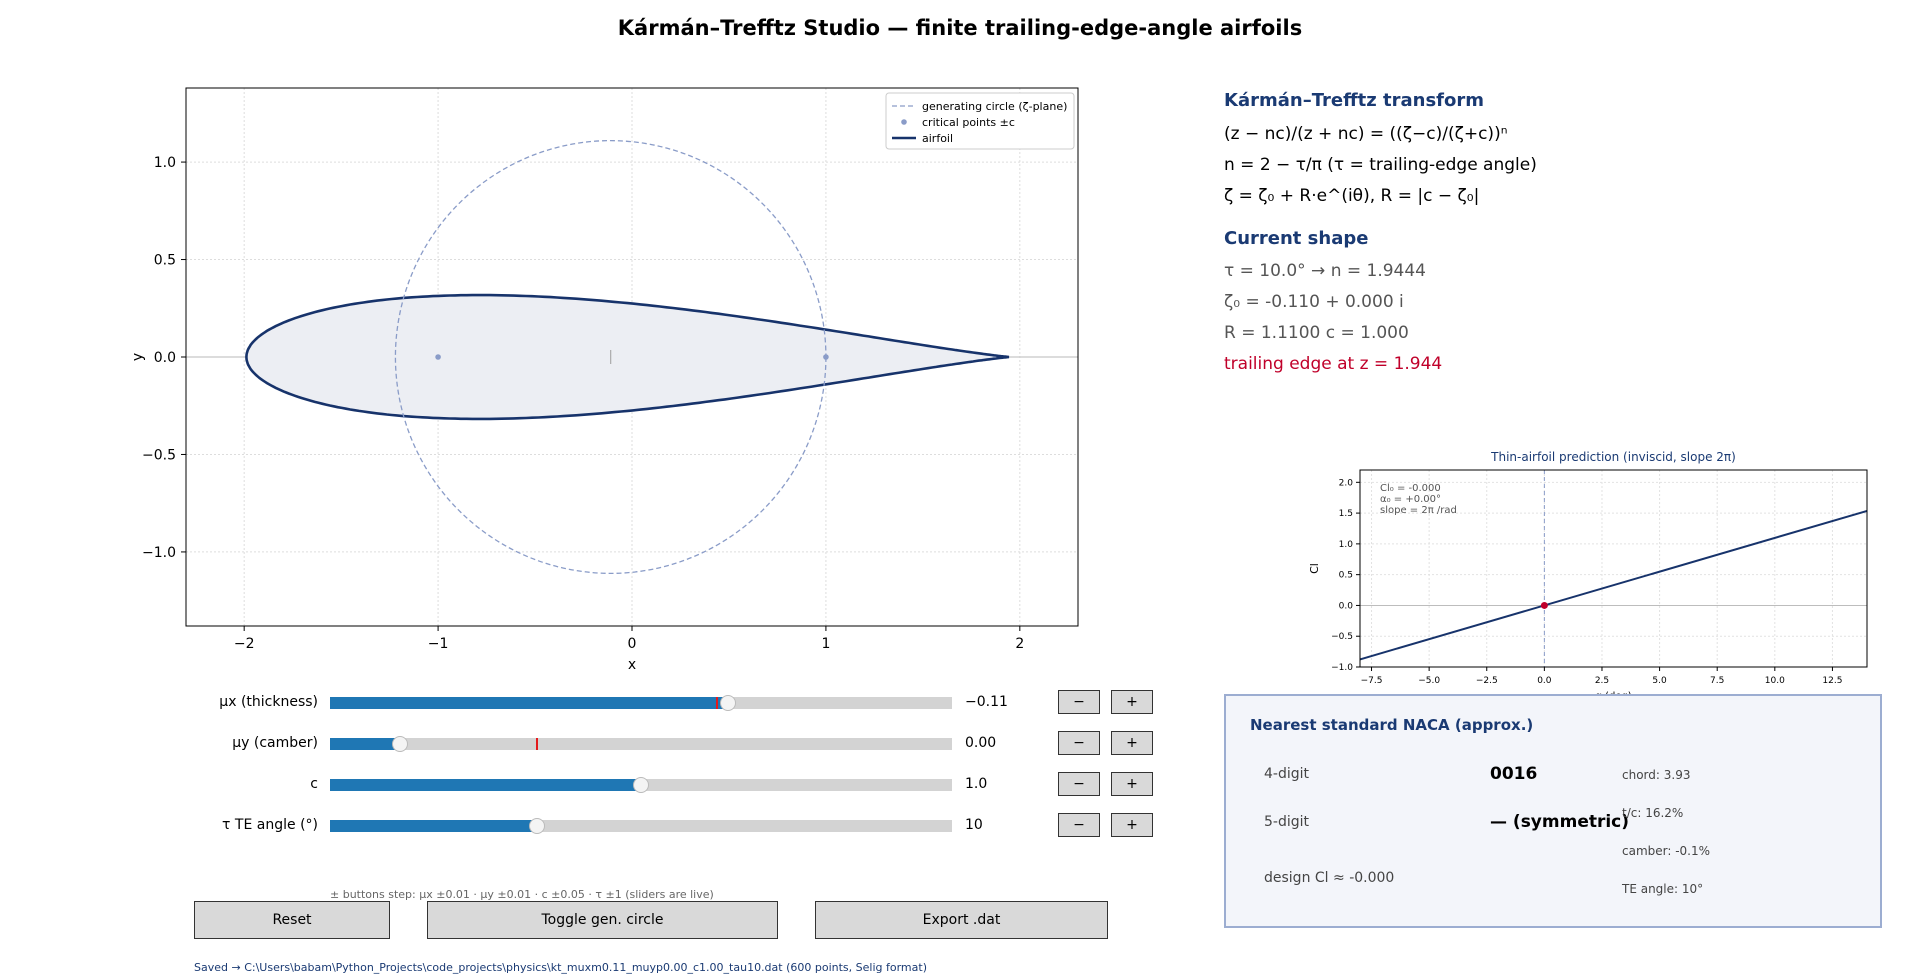 Image resolution: width=1920 pixels, height=974 pixels. Describe the element at coordinates (138, 357) in the screenshot. I see `y-axis-label: y` at that location.